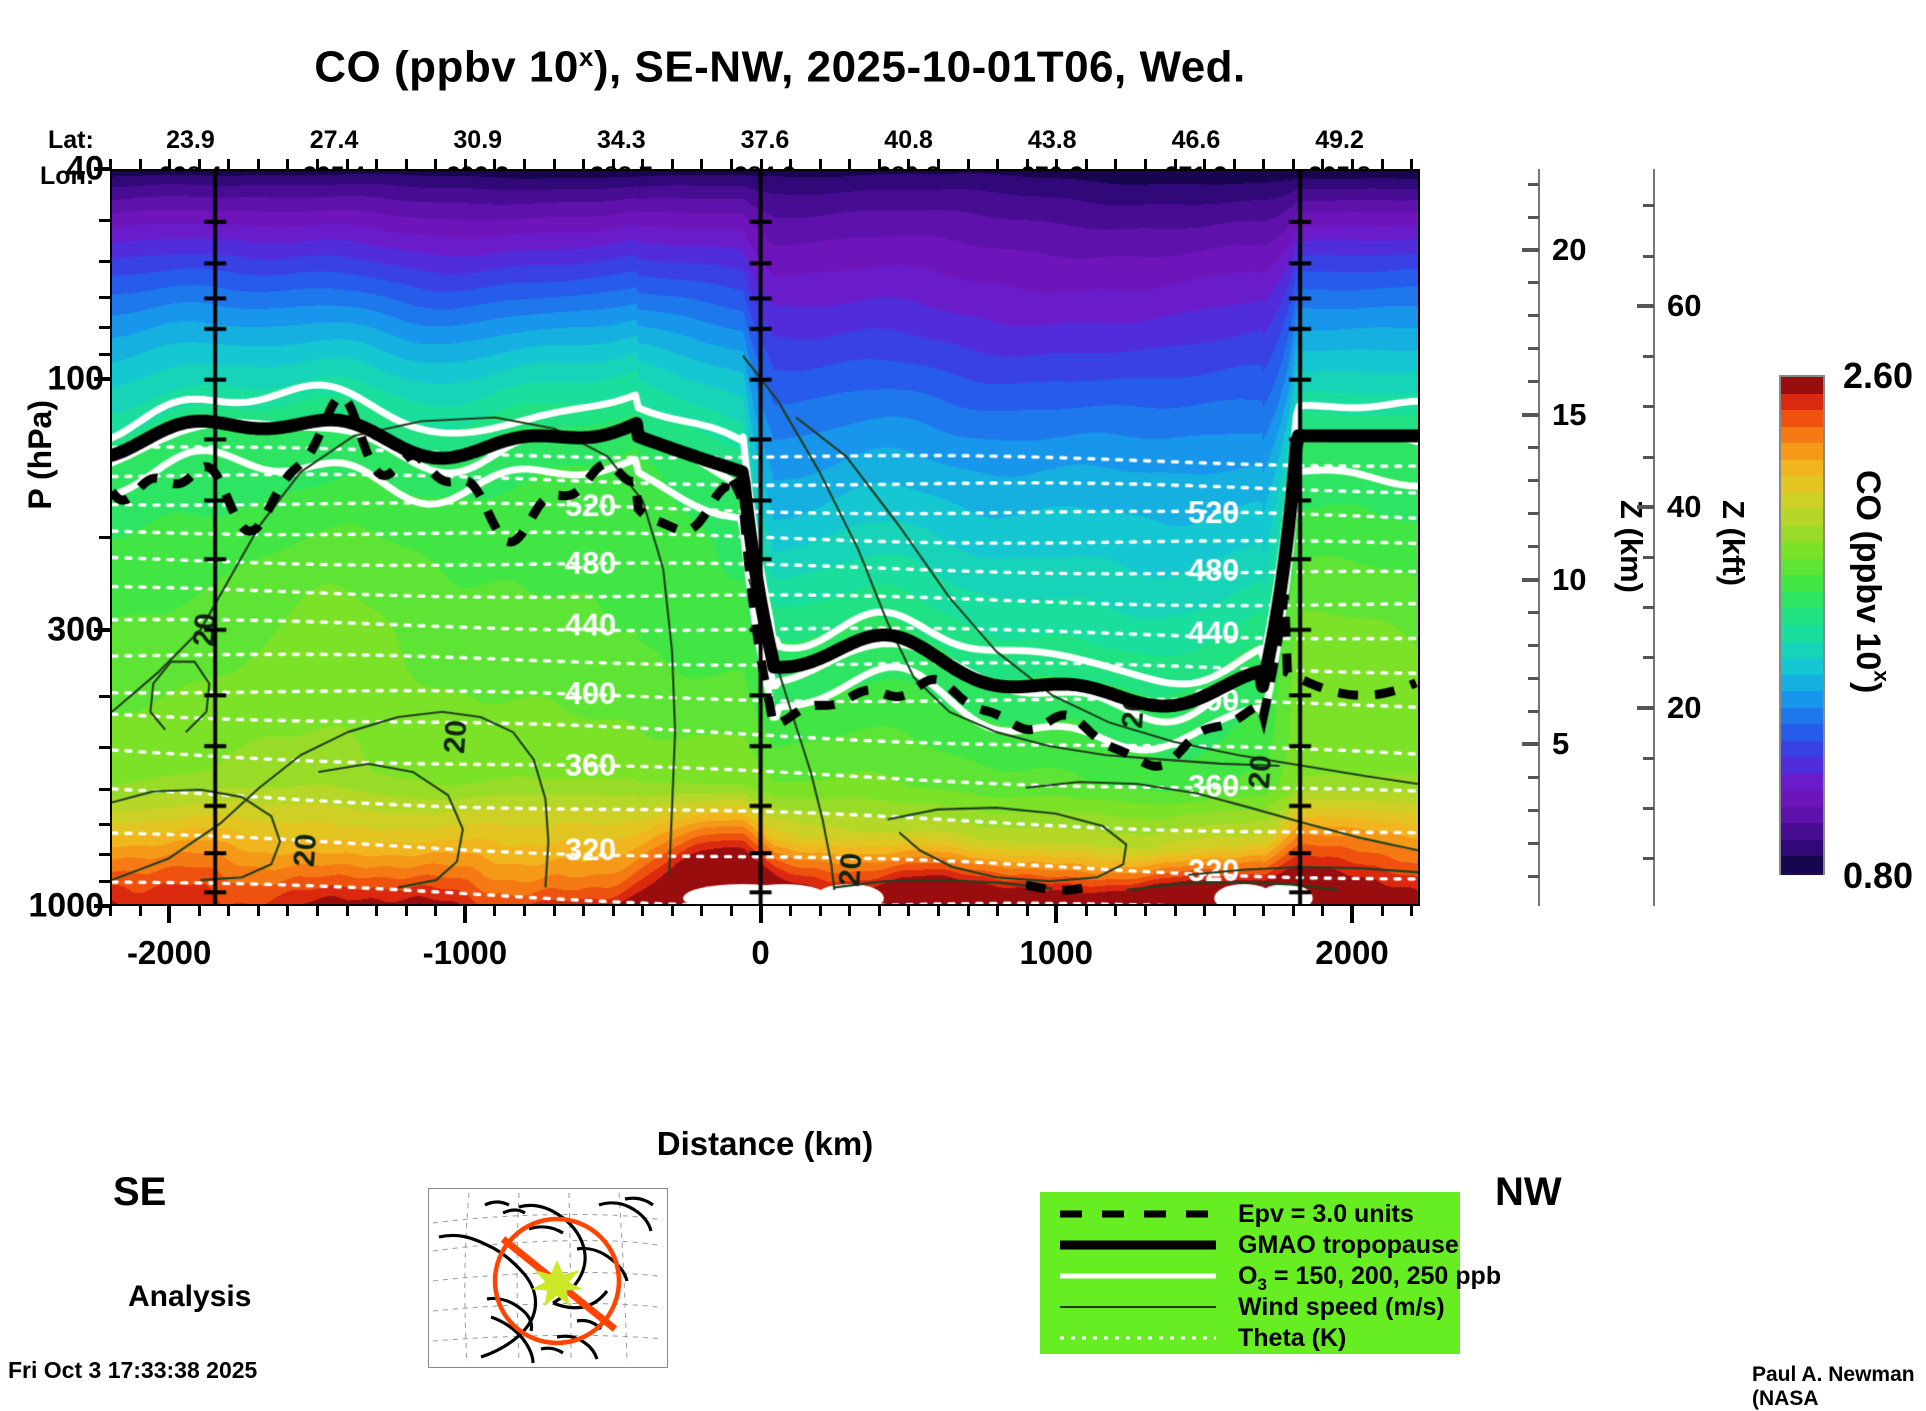 The height and width of the screenshot is (1411, 1926). Describe the element at coordinates (71, 140) in the screenshot. I see `lat-row-label: Lat:` at that location.